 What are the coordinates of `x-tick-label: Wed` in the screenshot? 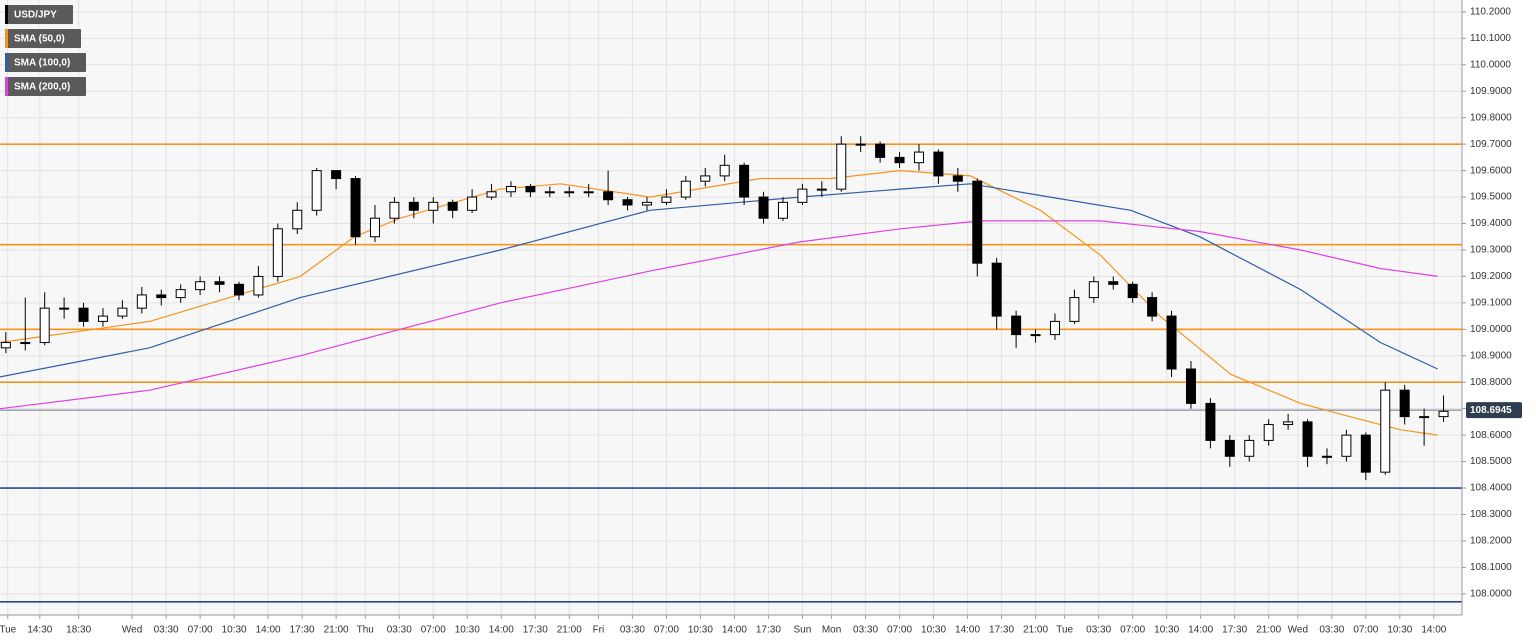 It's located at (132, 630).